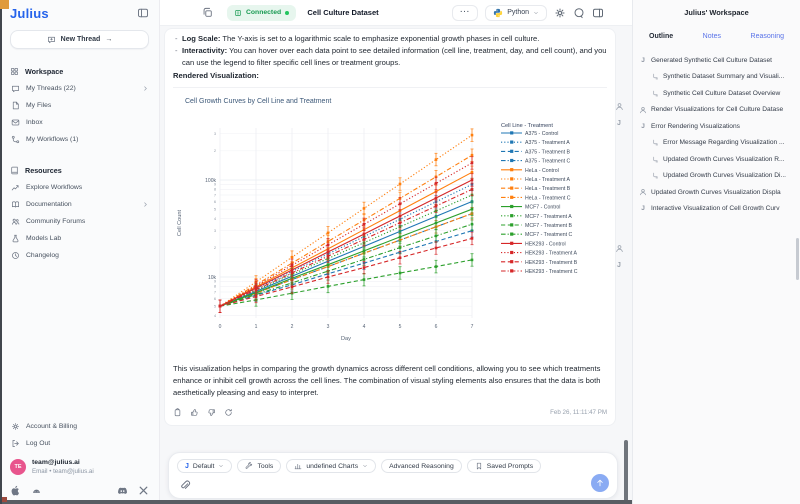  Describe the element at coordinates (79, 467) in the screenshot. I see `account-profile: TE team@julius.ai Email • team@julius.ai` at that location.